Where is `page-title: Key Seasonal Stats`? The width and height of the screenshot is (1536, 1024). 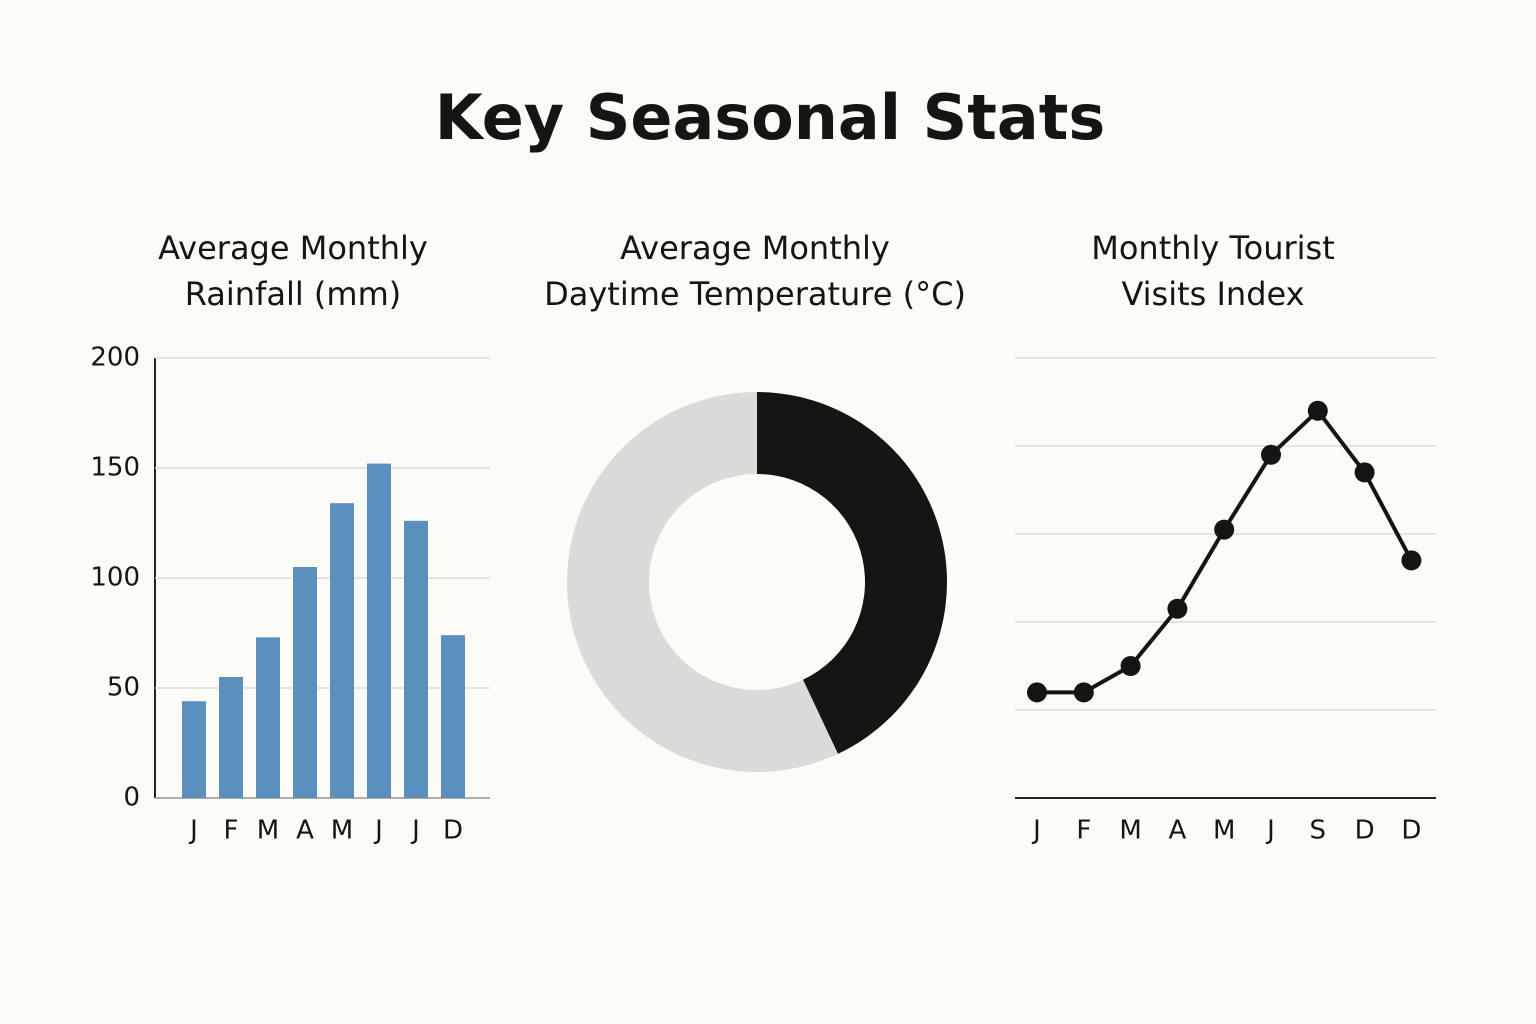
page-title: Key Seasonal Stats is located at coordinates (770, 117).